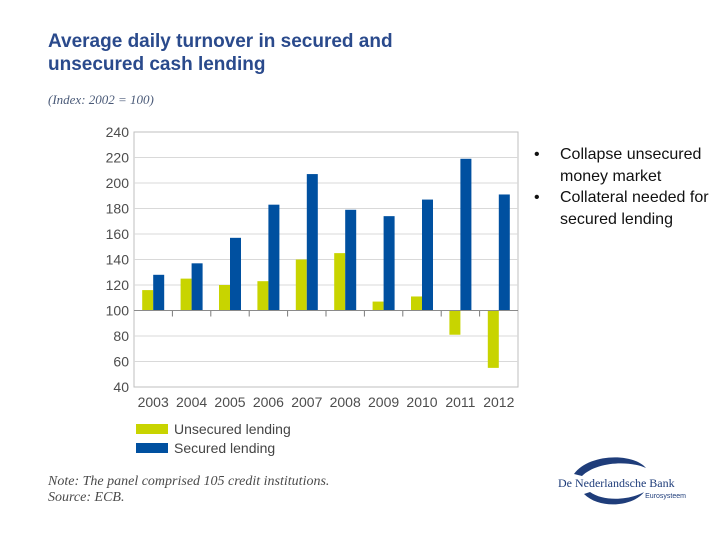 The height and width of the screenshot is (540, 720). Describe the element at coordinates (118, 183) in the screenshot. I see `y-tick-label: 200` at that location.